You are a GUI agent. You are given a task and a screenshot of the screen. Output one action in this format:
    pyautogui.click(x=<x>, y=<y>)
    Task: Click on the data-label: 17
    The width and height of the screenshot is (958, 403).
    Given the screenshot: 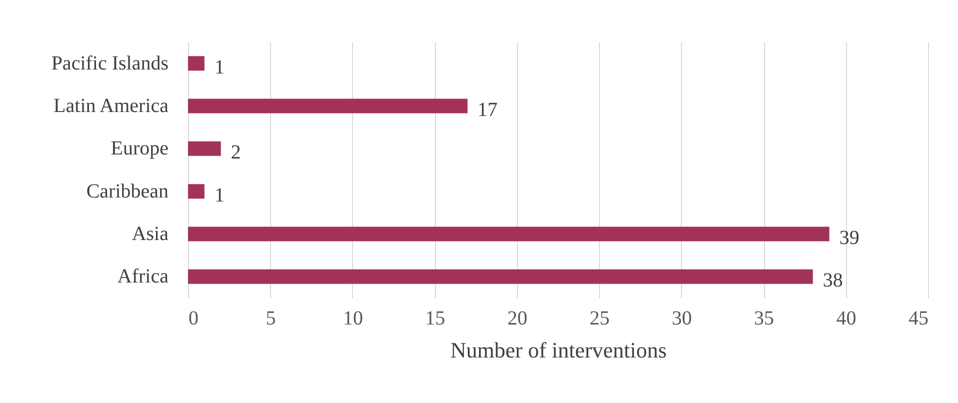 What is the action you would take?
    pyautogui.click(x=488, y=110)
    